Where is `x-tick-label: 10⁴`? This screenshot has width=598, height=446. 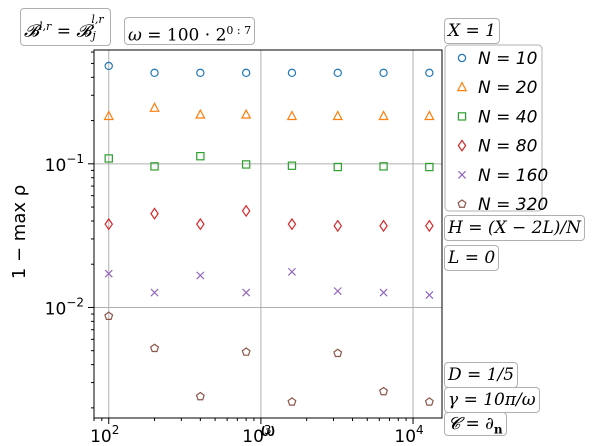
x-tick-label: 10⁴ is located at coordinates (408, 434).